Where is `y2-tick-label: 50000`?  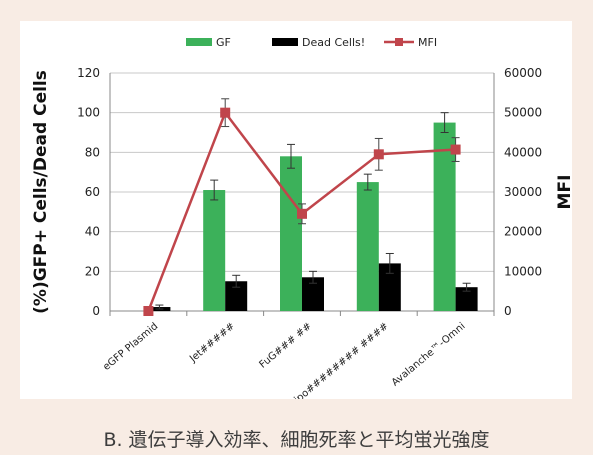
y2-tick-label: 50000 is located at coordinates (523, 113).